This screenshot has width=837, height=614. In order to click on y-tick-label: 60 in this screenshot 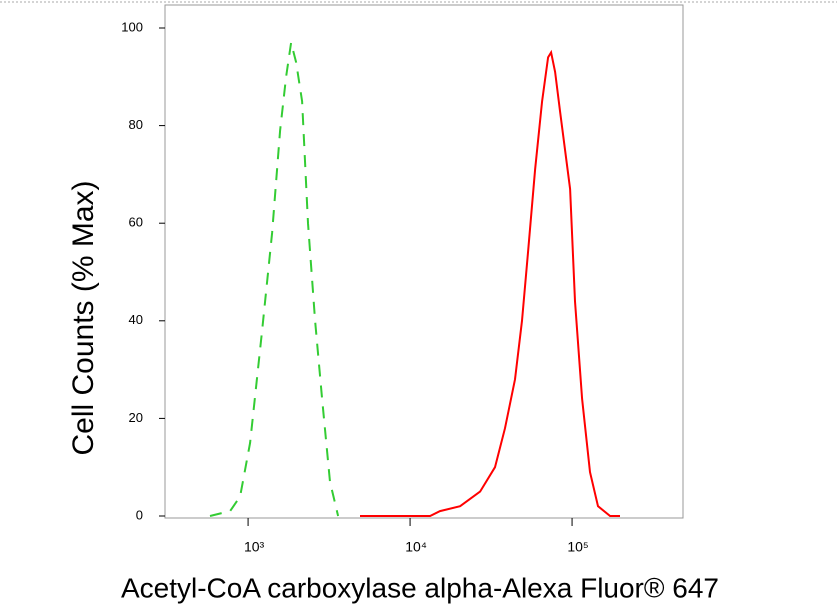, I will do `click(136, 222)`.